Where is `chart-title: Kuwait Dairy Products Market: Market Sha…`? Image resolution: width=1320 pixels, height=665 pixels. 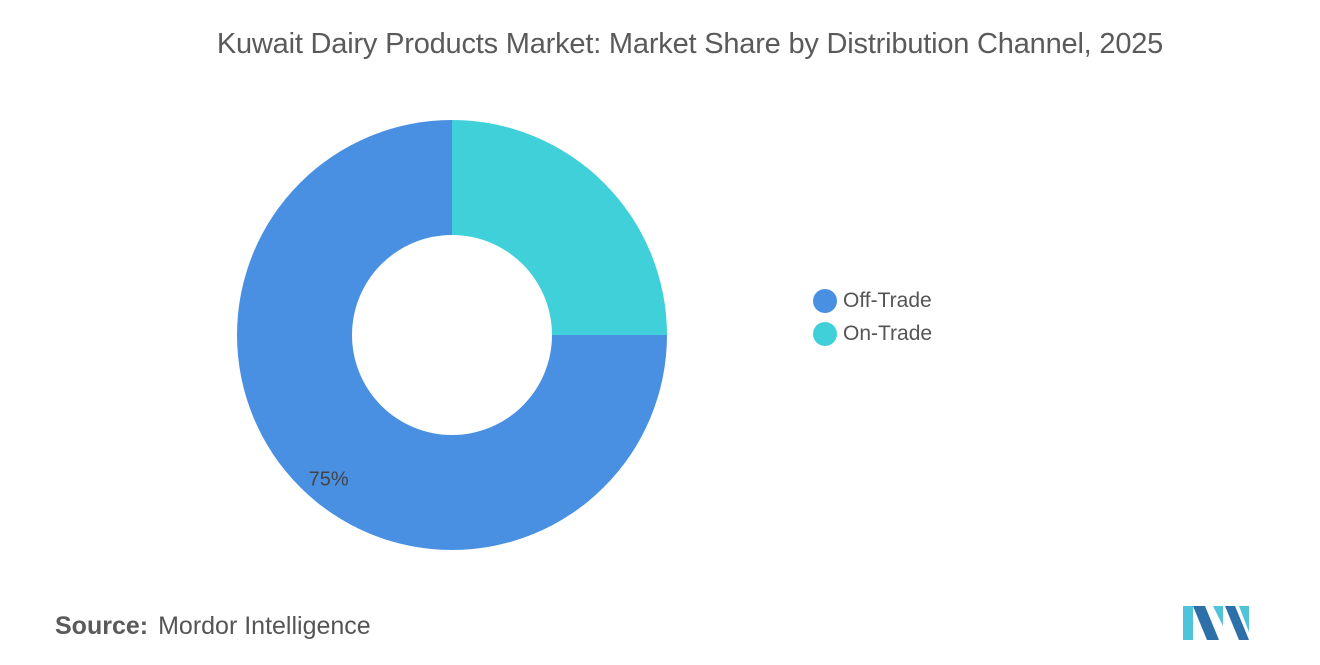 chart-title: Kuwait Dairy Products Market: Market Sha… is located at coordinates (690, 44).